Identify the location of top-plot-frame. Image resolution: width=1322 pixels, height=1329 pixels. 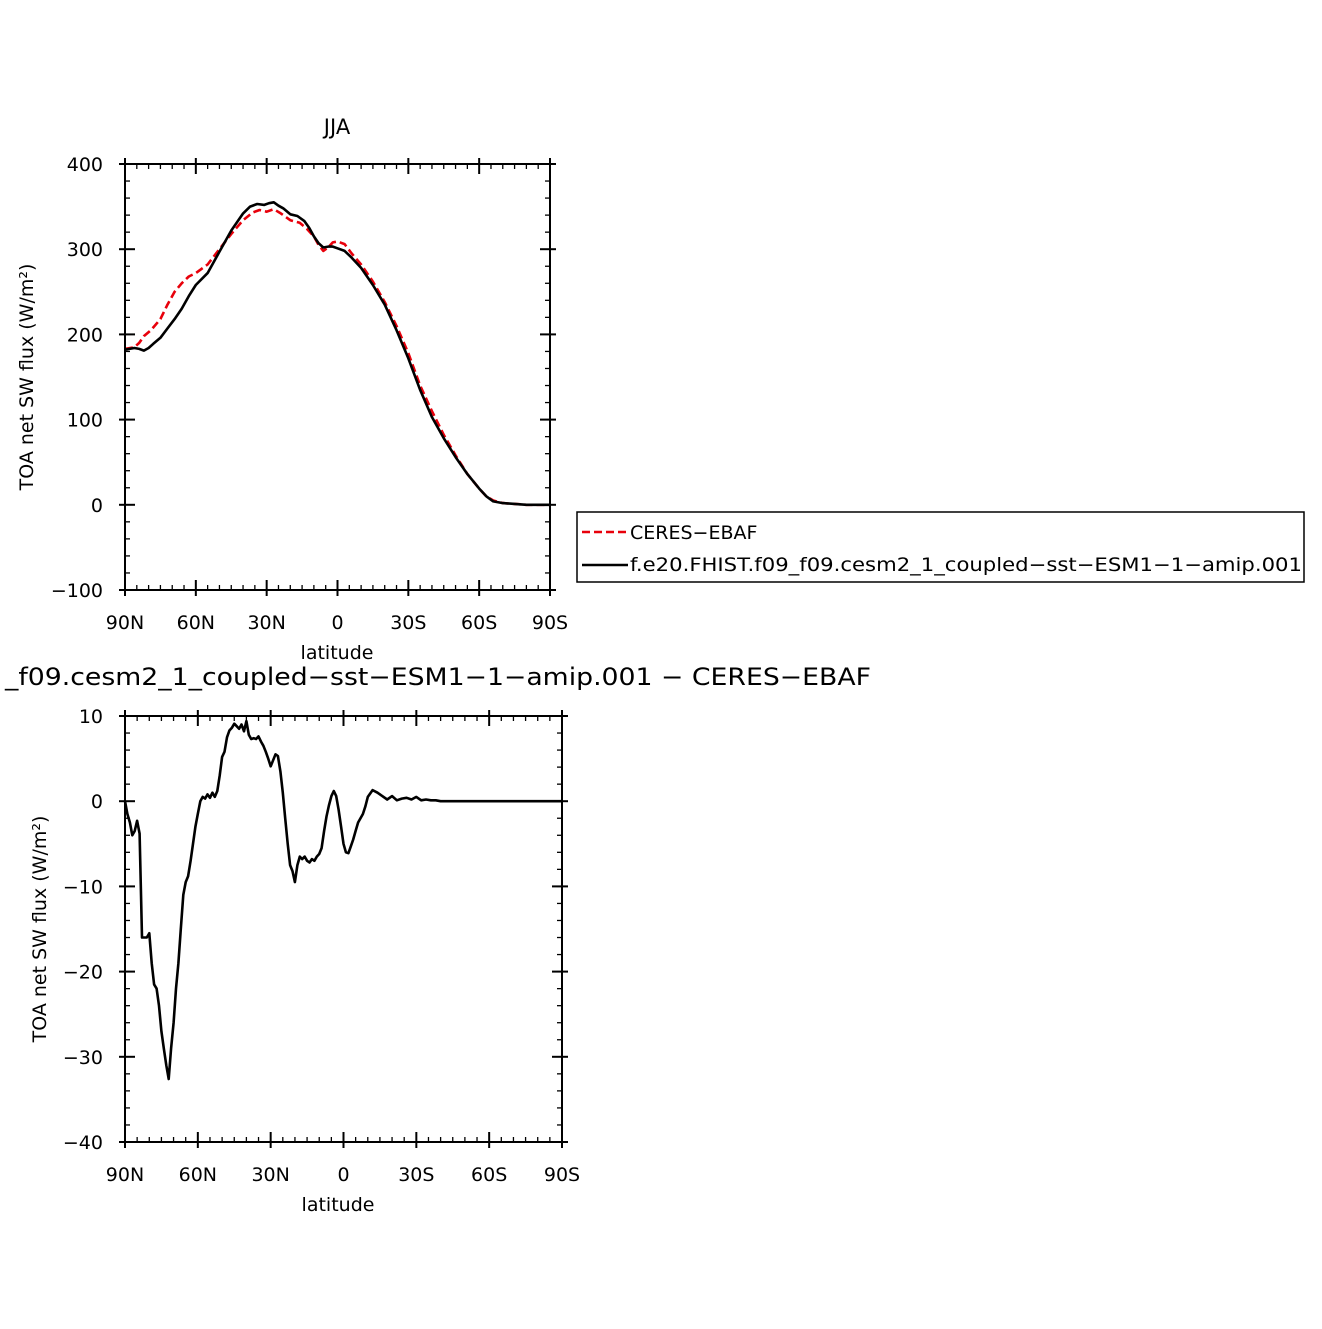
(337, 377).